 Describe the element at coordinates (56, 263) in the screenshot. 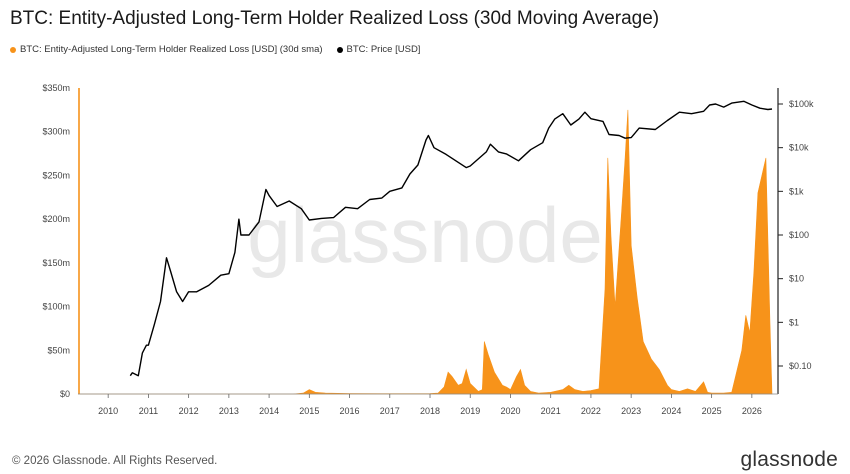

I see `y-tick-label-left: $150m` at that location.